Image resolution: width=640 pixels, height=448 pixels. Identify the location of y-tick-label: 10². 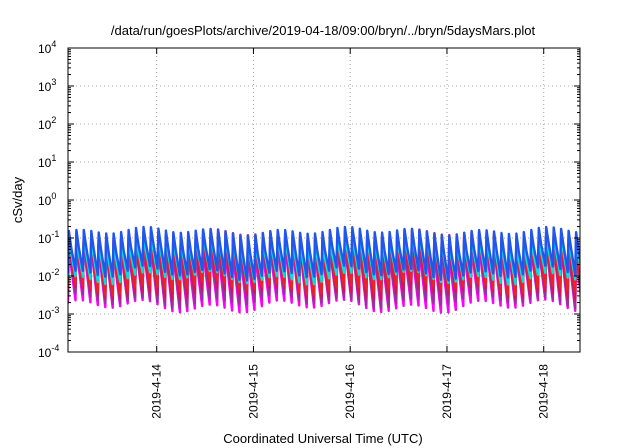
(47, 123).